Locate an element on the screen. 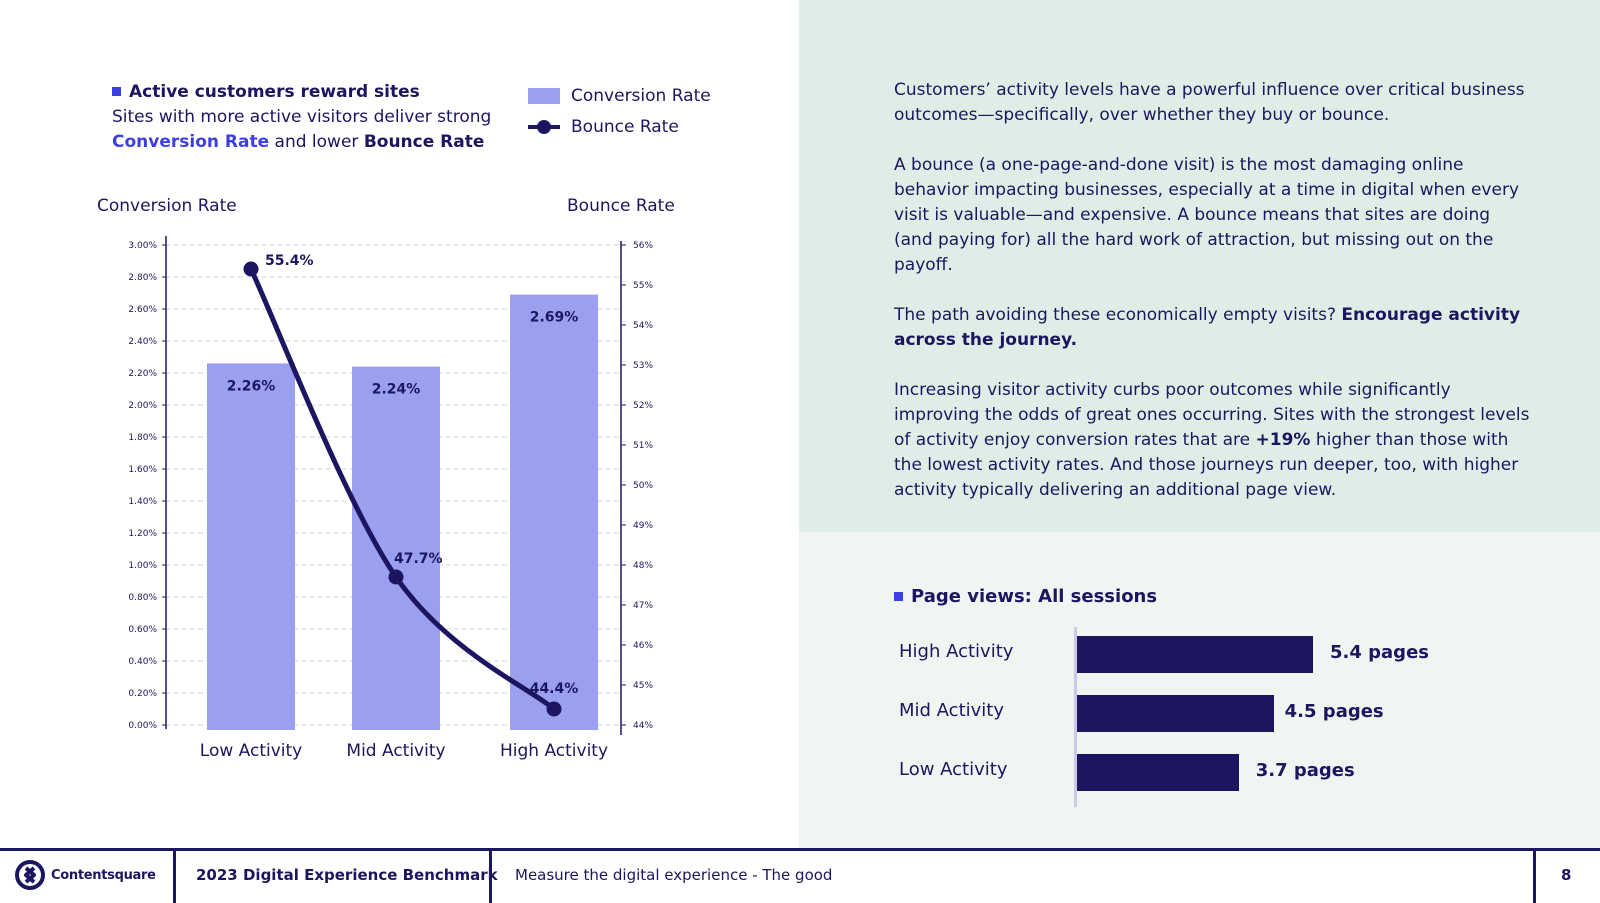 This screenshot has height=903, width=1600. bar-data-label: 2.26% is located at coordinates (251, 386).